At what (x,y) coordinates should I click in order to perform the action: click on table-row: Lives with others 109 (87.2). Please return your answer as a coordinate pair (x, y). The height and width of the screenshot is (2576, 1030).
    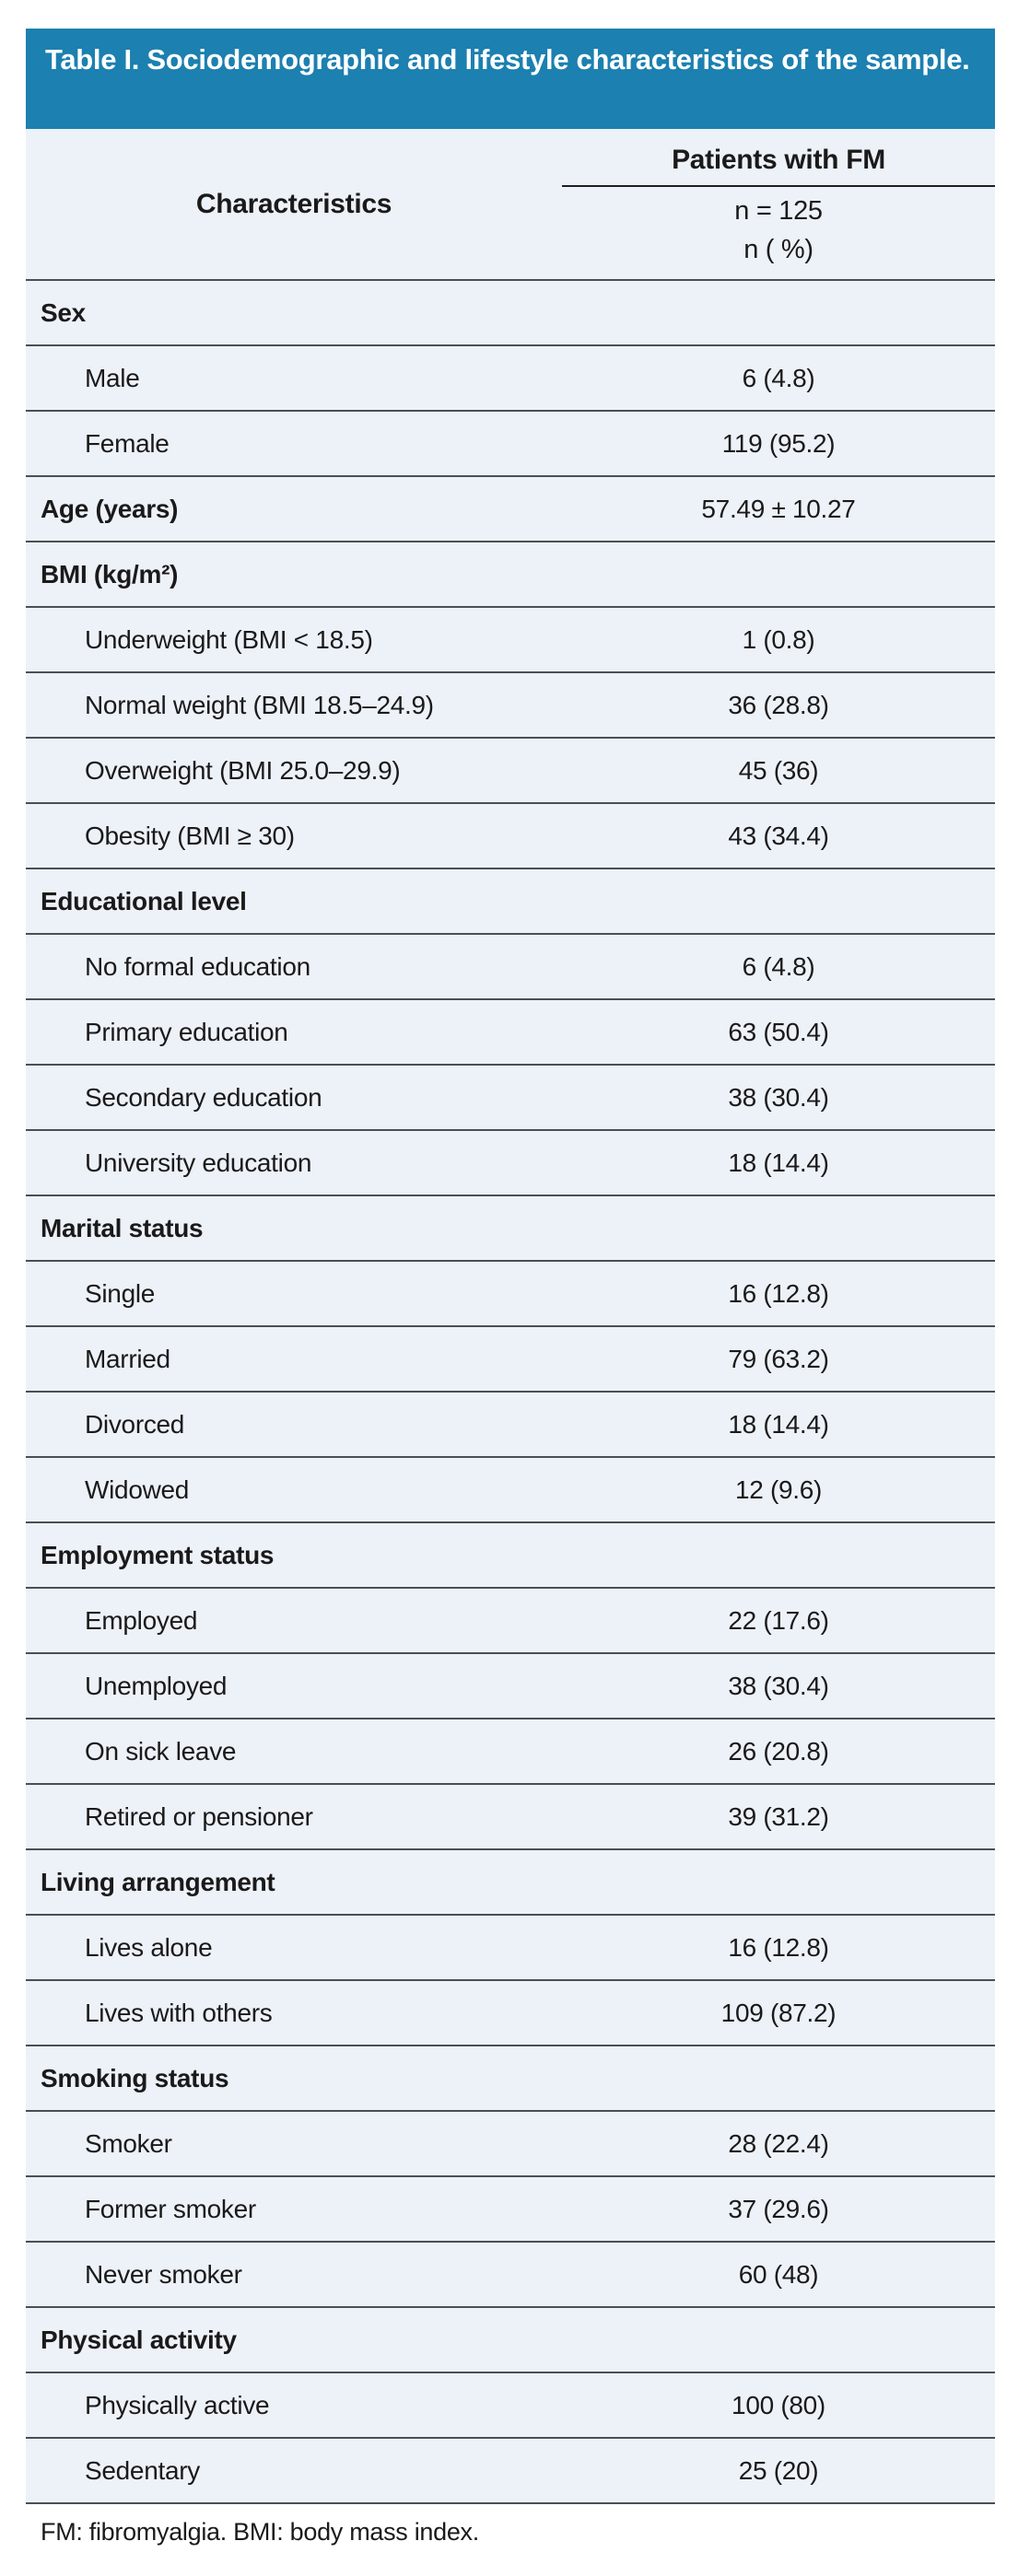
    Looking at the image, I should click on (511, 2012).